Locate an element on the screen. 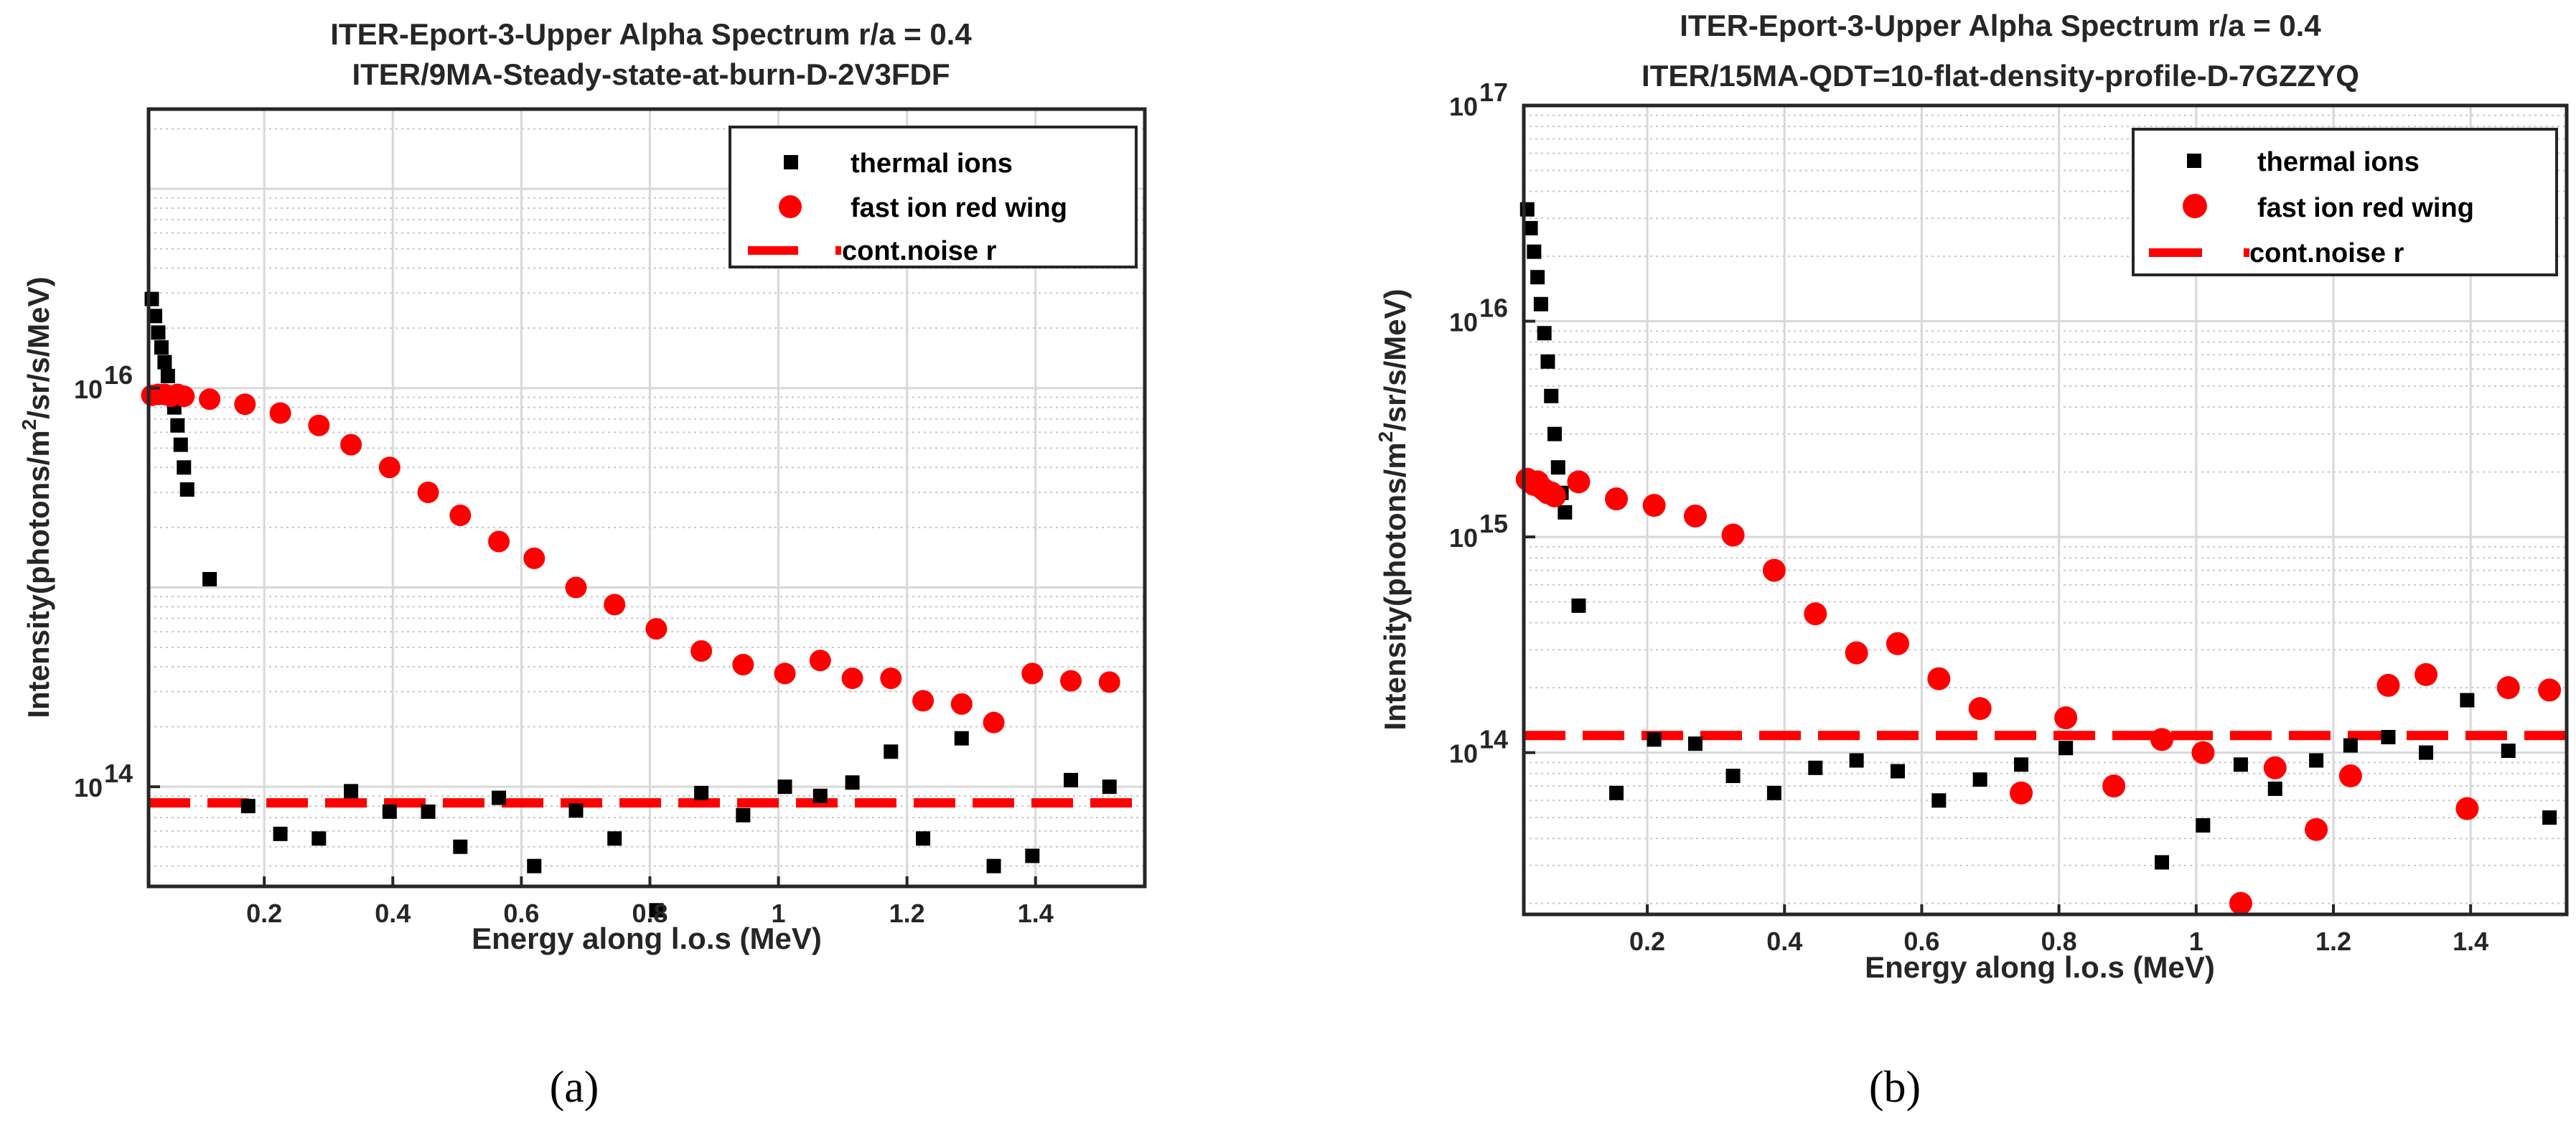  chart-a-legend-noise-label: cont.noise r is located at coordinates (920, 251).